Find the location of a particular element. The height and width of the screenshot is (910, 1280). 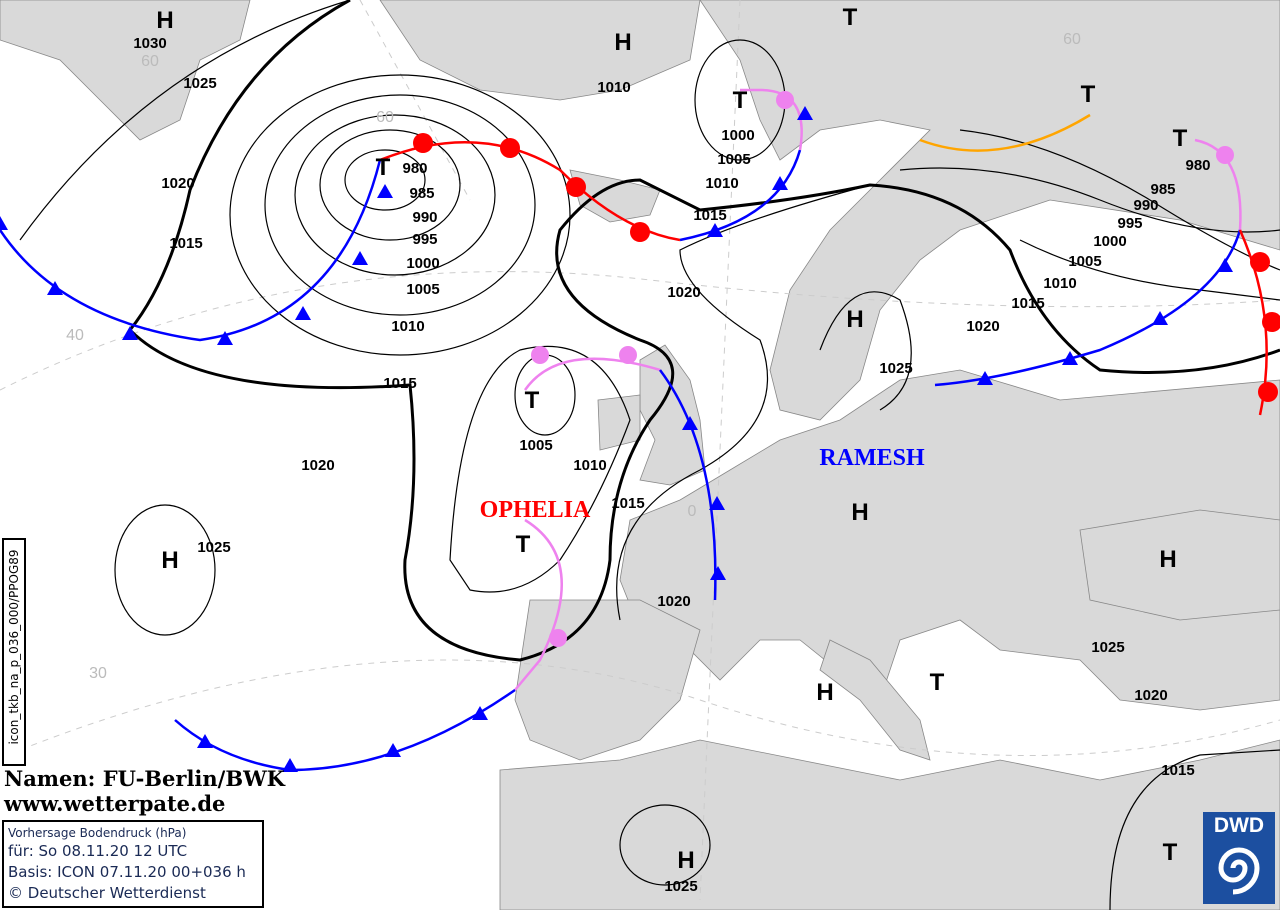

latitude-label: 30 is located at coordinates (98, 673).